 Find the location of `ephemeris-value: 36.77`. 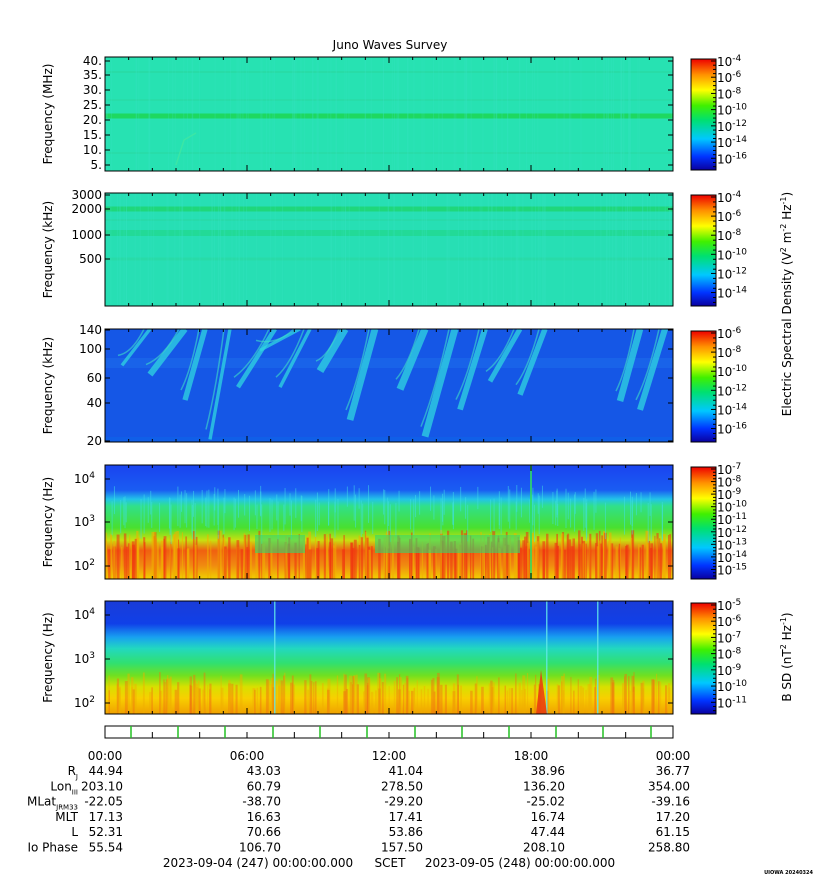

ephemeris-value: 36.77 is located at coordinates (673, 771).